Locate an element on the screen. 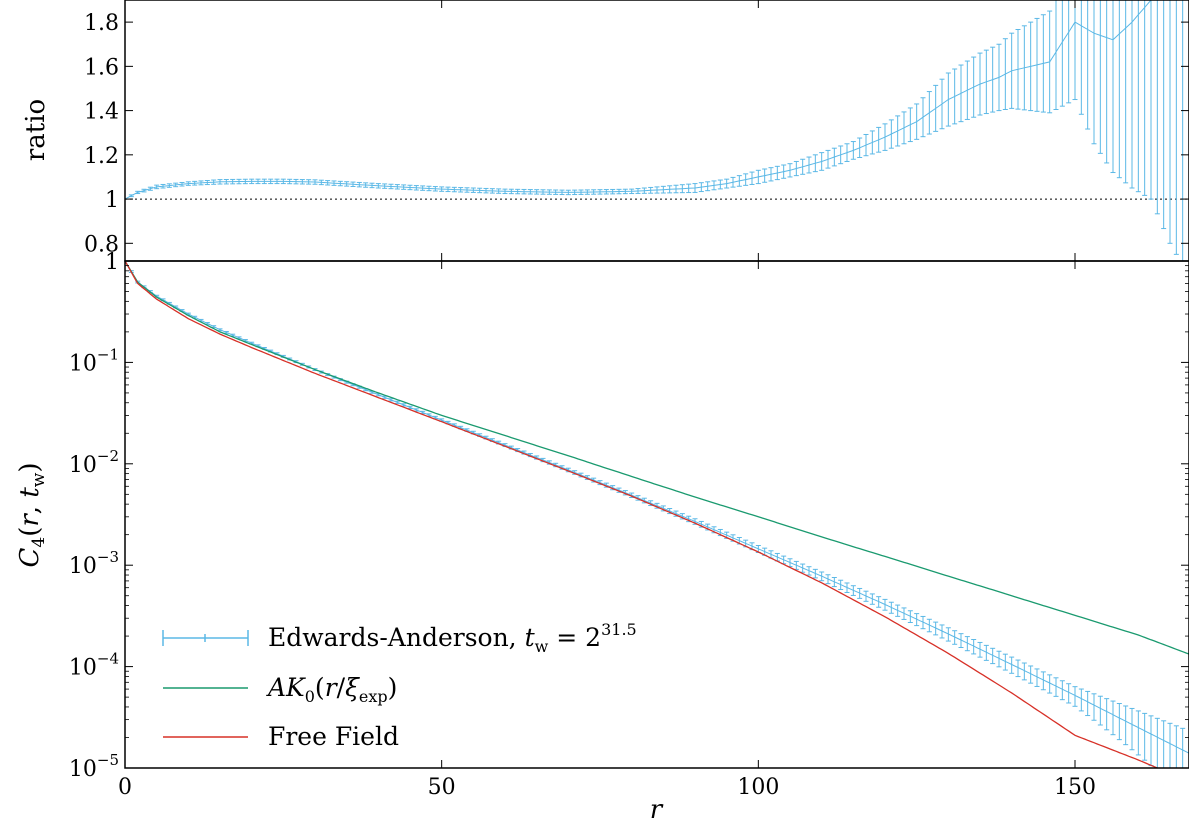 The height and width of the screenshot is (822, 1189). svg-text: Free Field is located at coordinates (333, 736).